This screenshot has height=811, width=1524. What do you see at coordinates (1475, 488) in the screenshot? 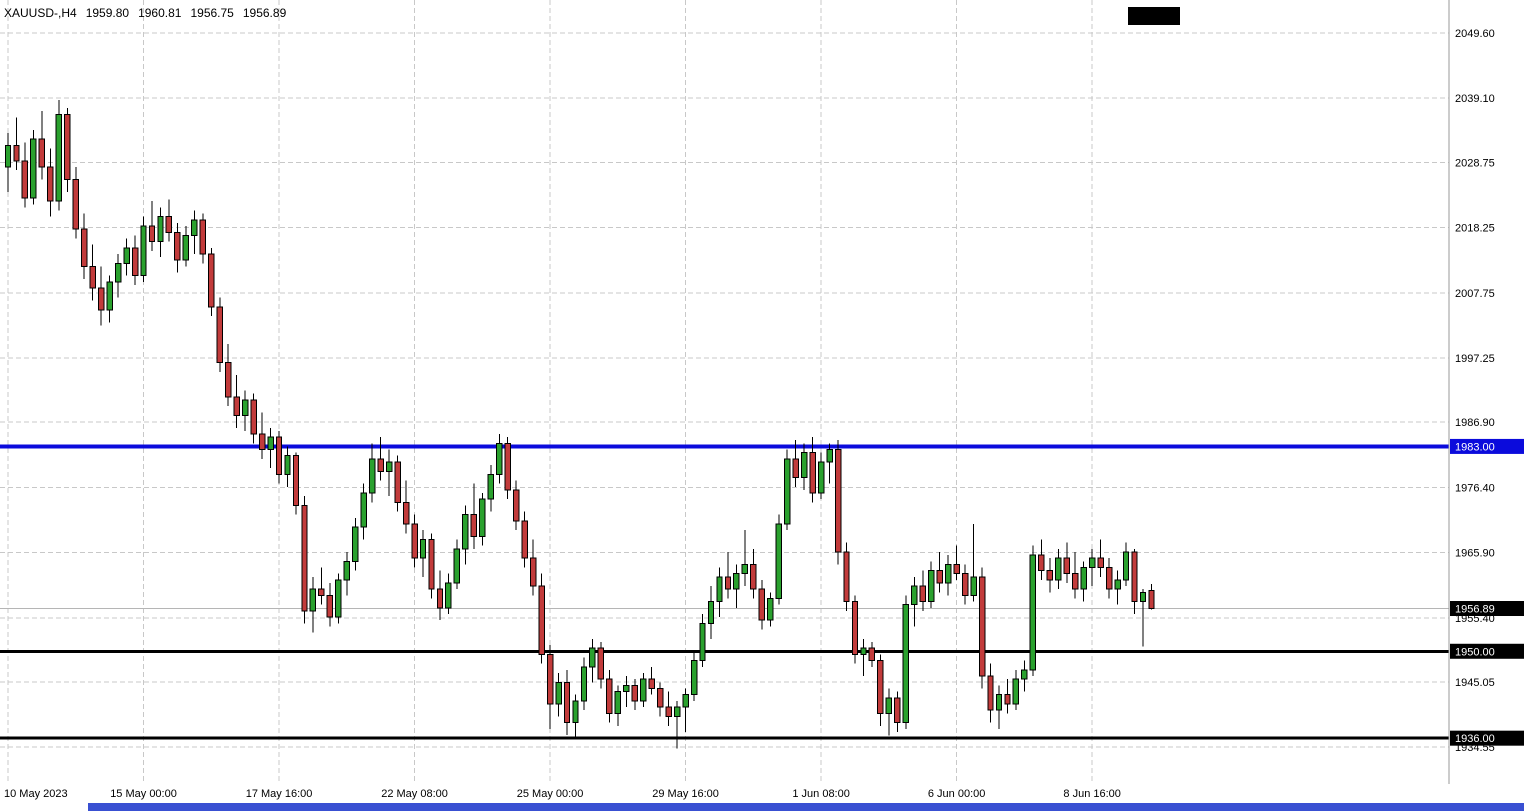
I see `price-tick-label: 1976.40` at bounding box center [1475, 488].